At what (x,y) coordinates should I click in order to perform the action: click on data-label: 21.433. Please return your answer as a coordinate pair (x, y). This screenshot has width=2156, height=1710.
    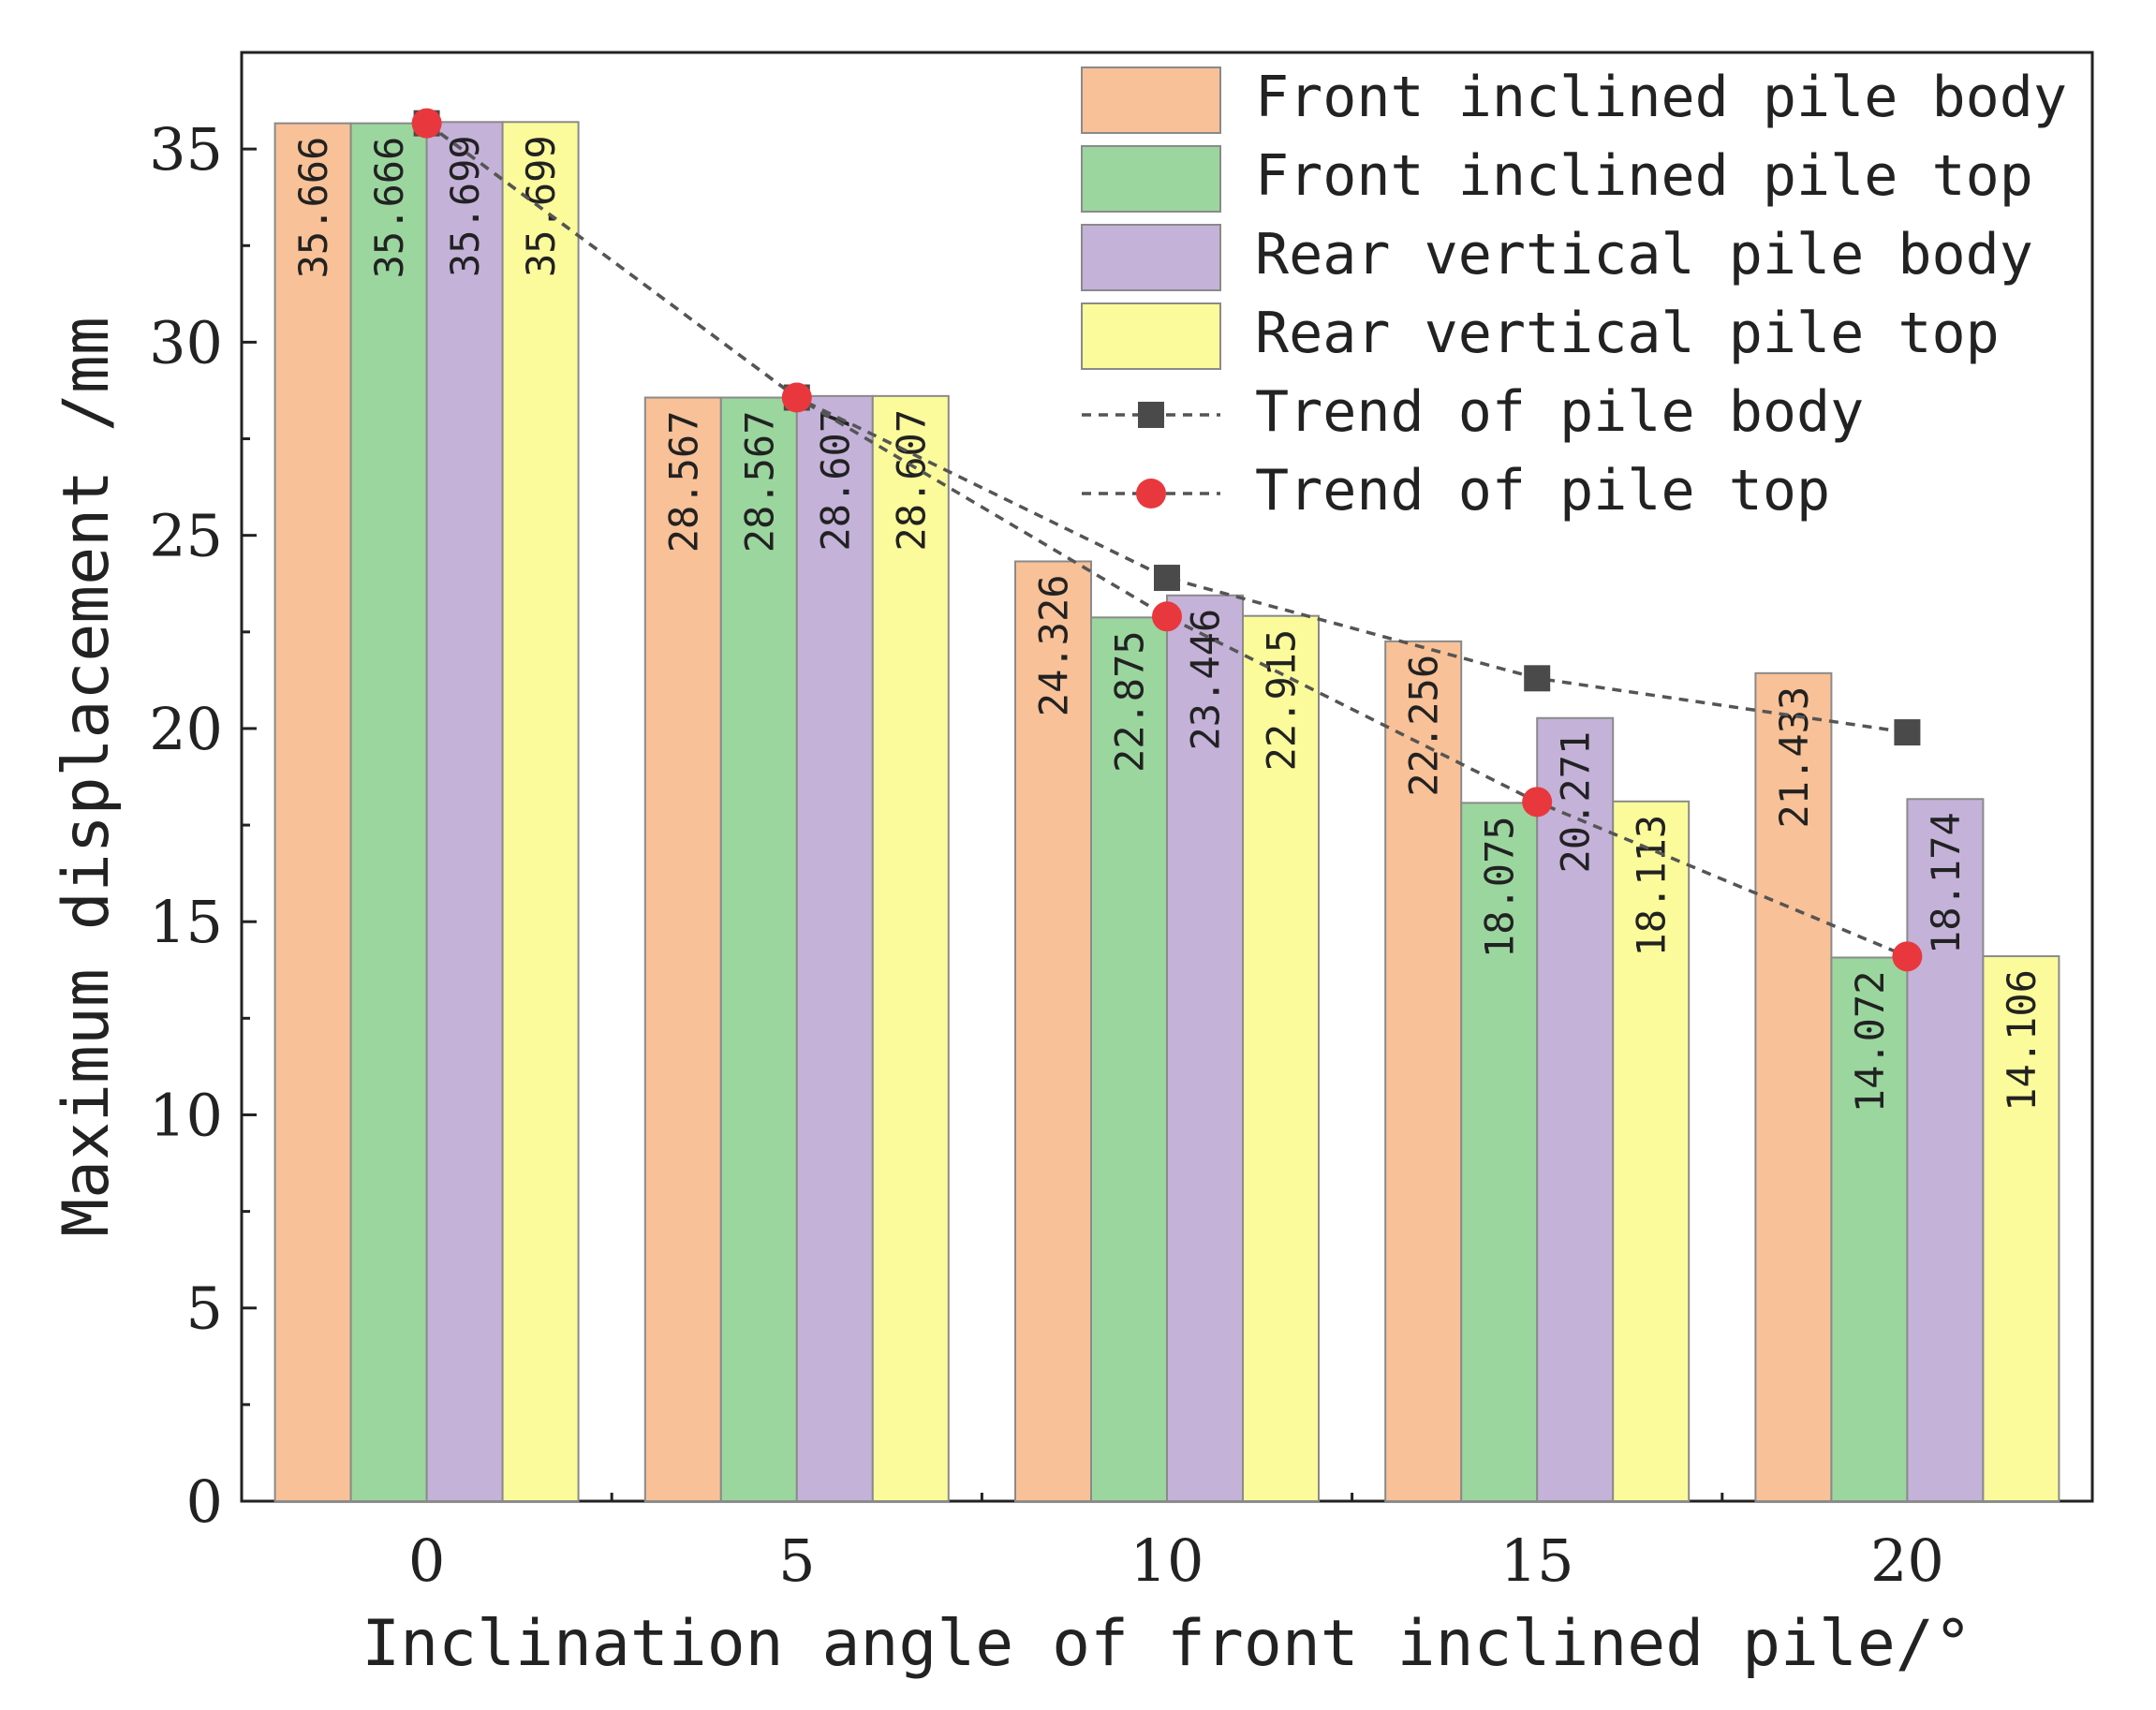
    Looking at the image, I should click on (1794, 758).